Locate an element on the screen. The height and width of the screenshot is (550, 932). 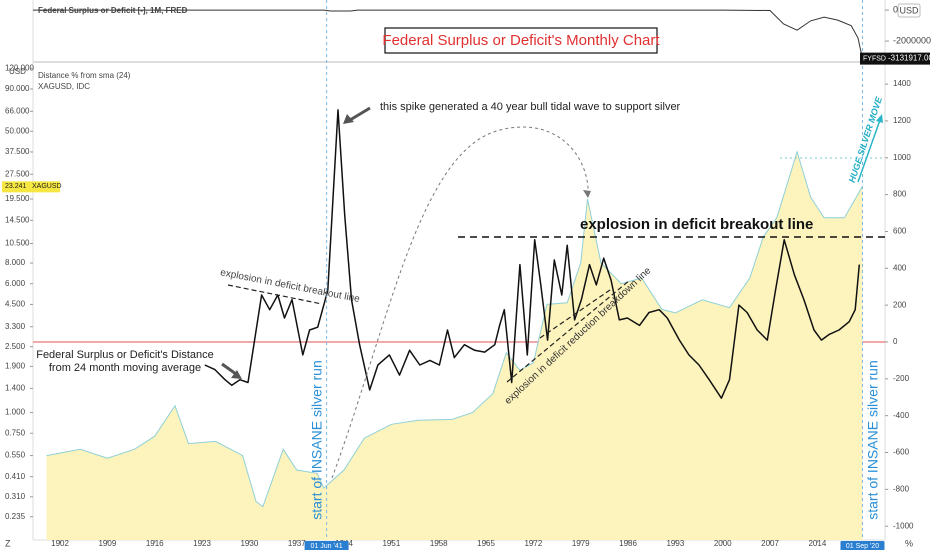
x-tick-label: 1979 is located at coordinates (581, 543).